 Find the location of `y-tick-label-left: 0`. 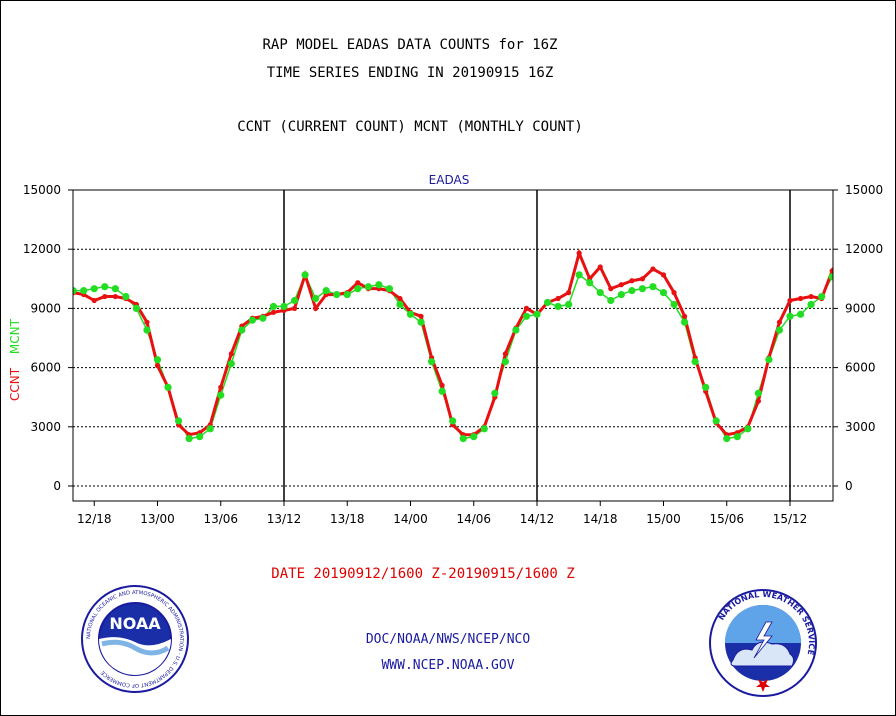

y-tick-label-left: 0 is located at coordinates (57, 486).